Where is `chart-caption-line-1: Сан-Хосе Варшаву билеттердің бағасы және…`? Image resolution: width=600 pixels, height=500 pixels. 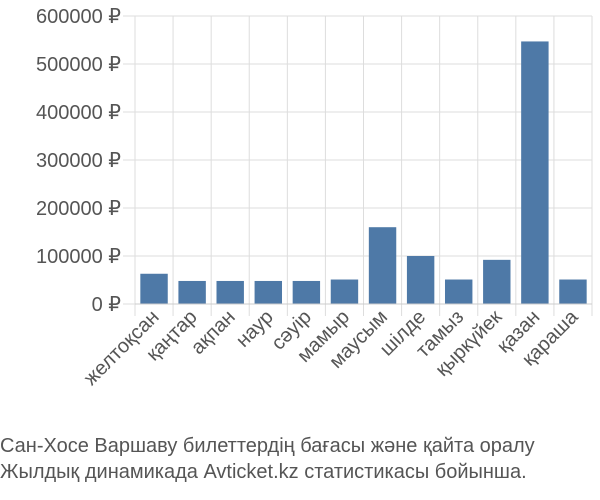
chart-caption-line-1: Сан-Хосе Варшаву билеттердің бағасы және… is located at coordinates (267, 446).